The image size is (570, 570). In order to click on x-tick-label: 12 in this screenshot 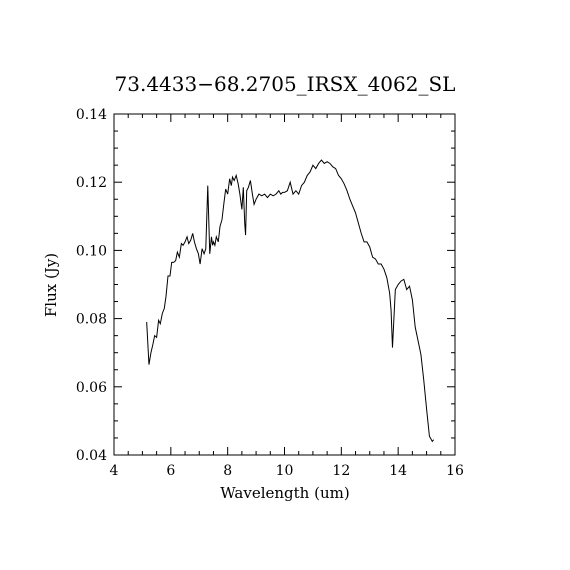, I will do `click(341, 471)`.